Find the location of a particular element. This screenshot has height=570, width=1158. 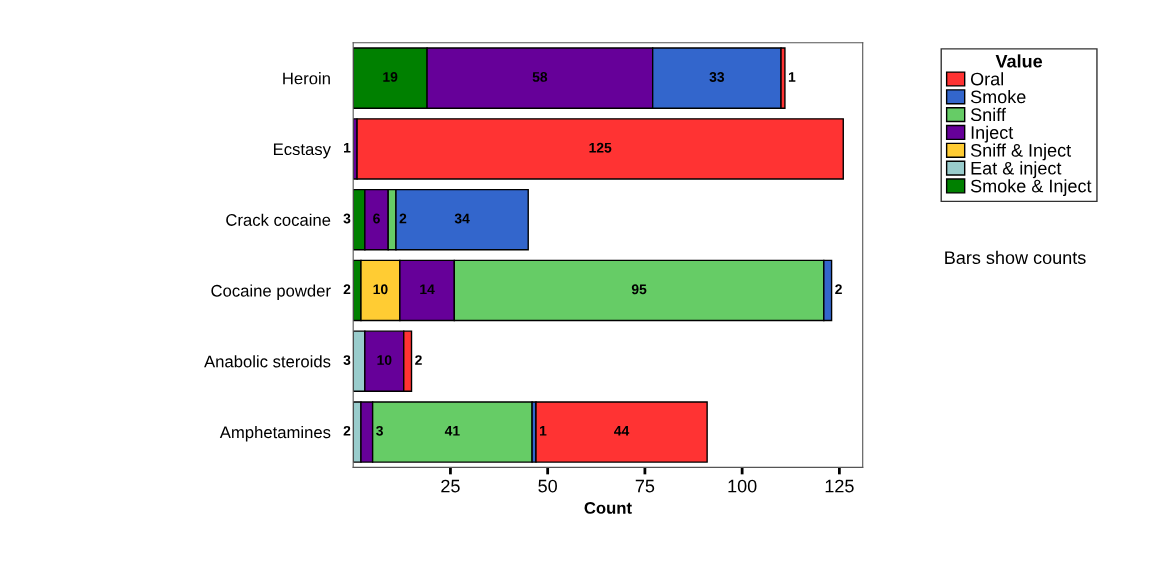

x-tick-label: 75 is located at coordinates (645, 486).